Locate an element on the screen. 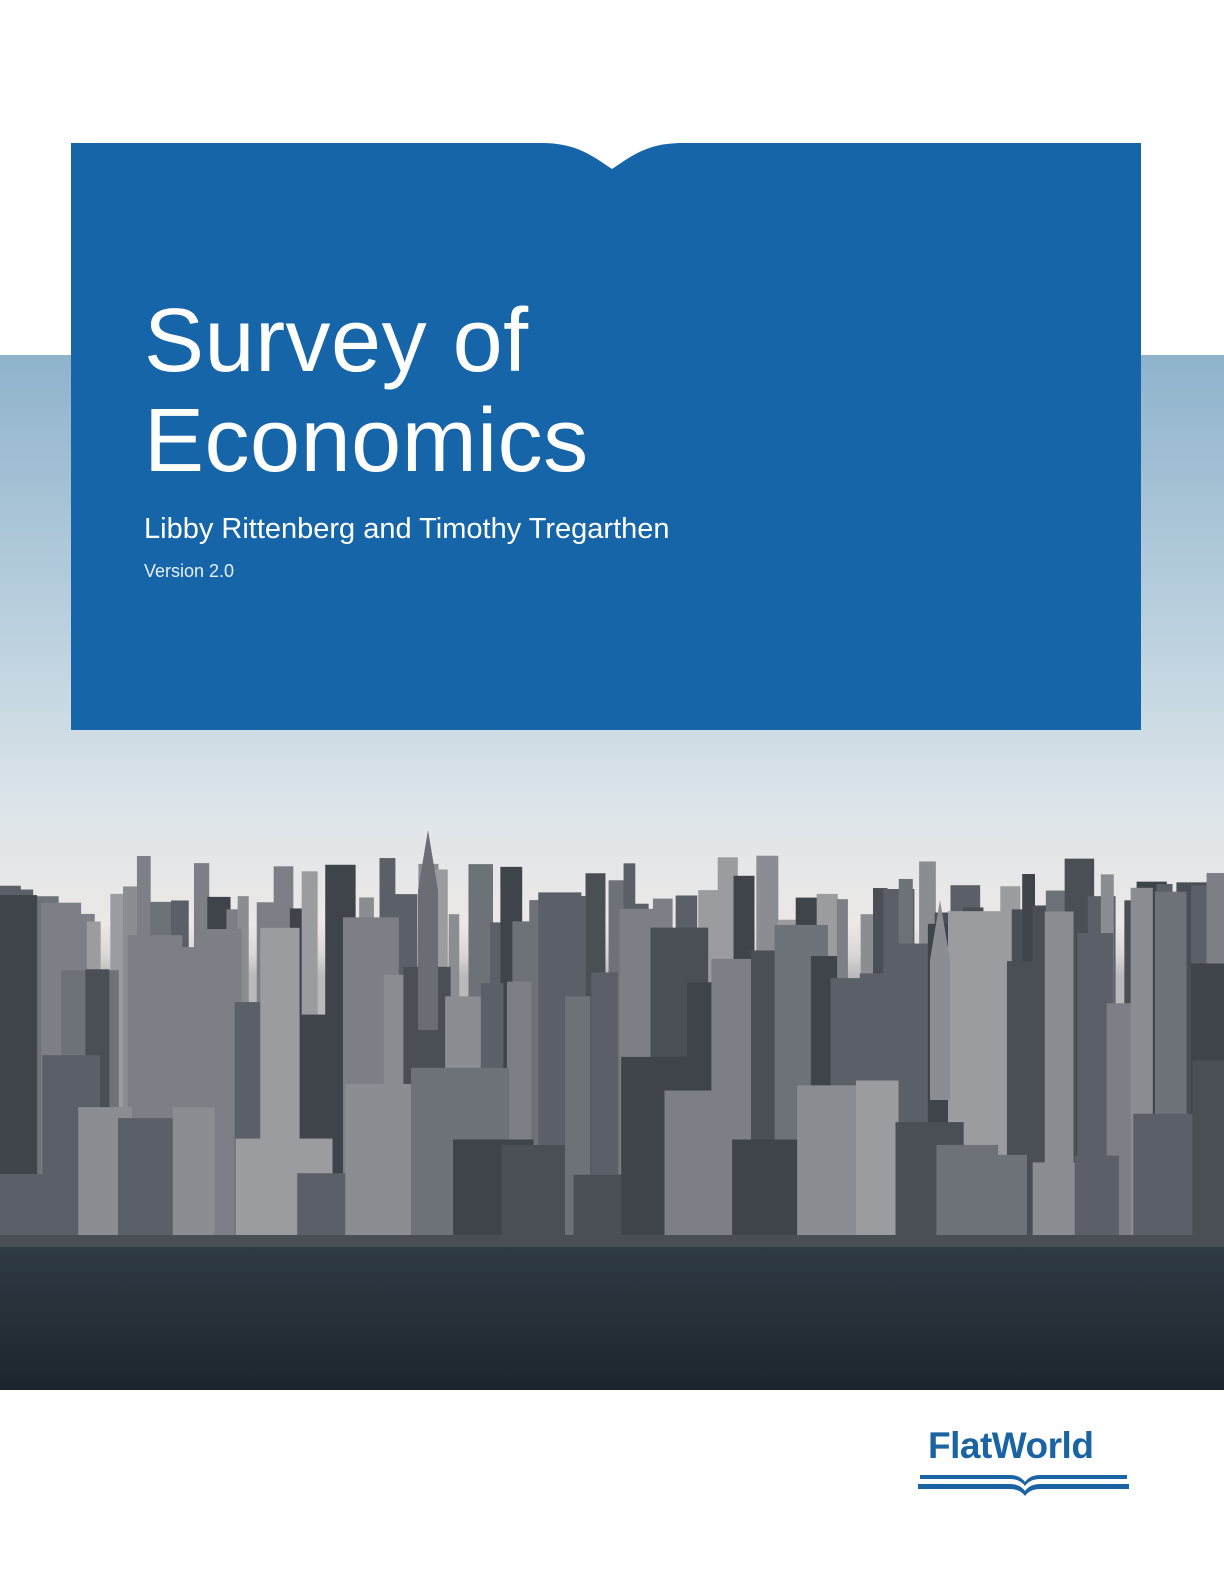 This screenshot has width=1224, height=1584. book-title: Survey of Economics is located at coordinates (366, 391).